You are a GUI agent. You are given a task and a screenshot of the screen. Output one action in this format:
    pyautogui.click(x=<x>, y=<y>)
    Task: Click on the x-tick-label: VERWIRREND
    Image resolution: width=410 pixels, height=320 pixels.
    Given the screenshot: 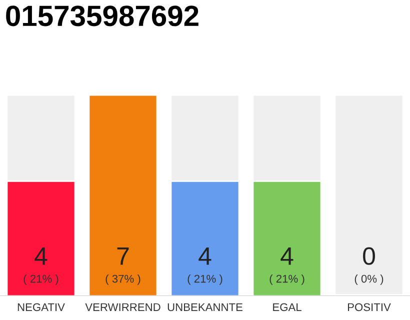 What is the action you would take?
    pyautogui.click(x=122, y=307)
    